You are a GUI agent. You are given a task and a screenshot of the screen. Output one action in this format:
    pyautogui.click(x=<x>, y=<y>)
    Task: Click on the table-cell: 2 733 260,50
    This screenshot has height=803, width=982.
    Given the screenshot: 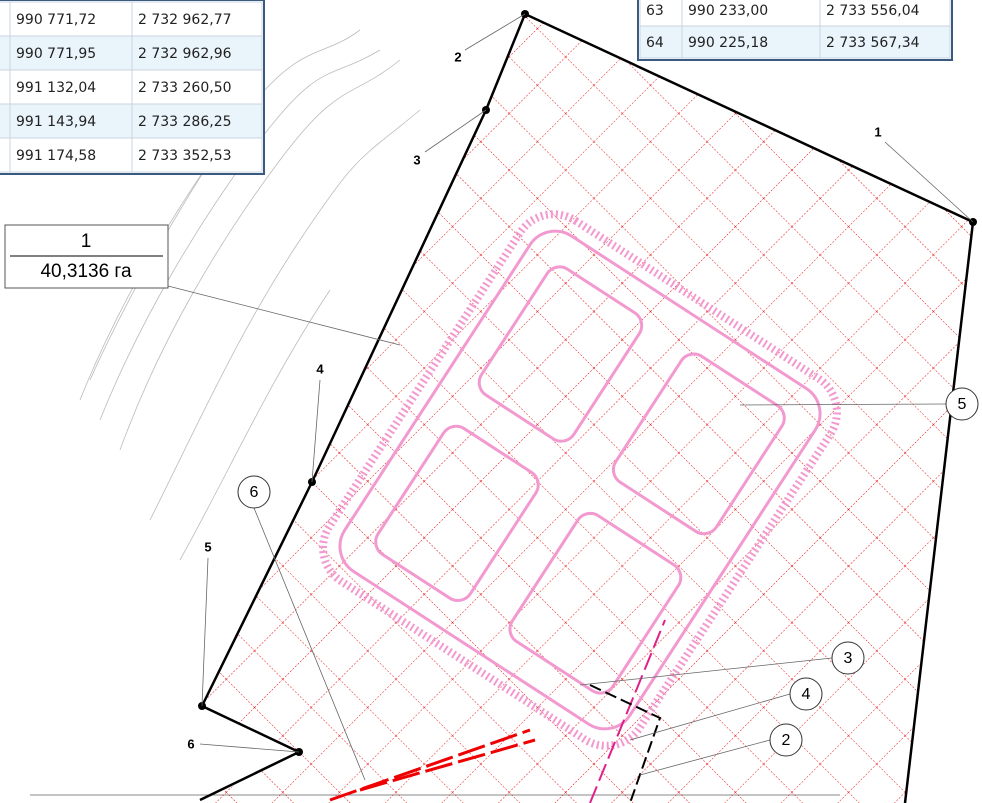 What is the action you would take?
    pyautogui.click(x=185, y=88)
    